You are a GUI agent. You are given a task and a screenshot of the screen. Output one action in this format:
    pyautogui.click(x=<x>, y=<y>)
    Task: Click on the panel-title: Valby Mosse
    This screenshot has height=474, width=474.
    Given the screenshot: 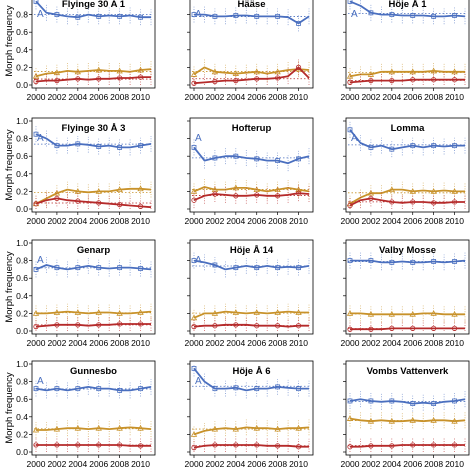 What is the action you would take?
    pyautogui.click(x=407, y=250)
    